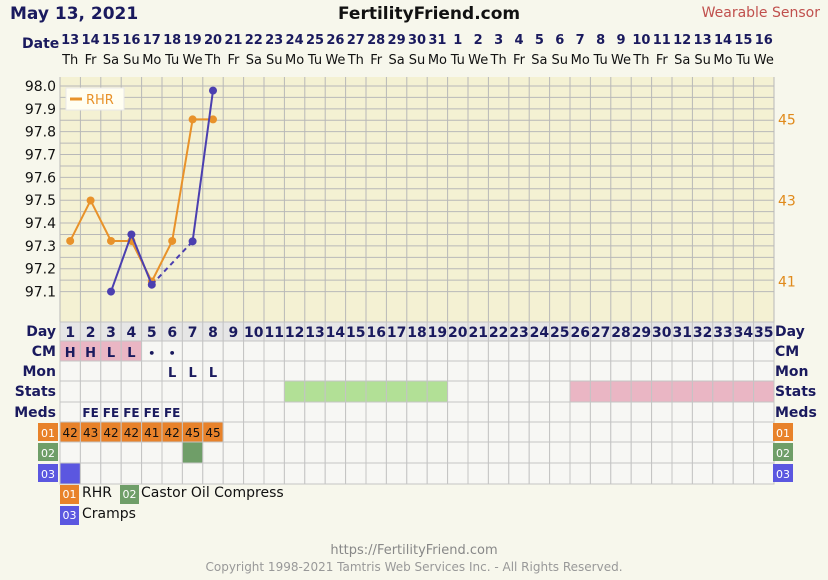  I want to click on row-label-meds-left: Meds, so click(35, 413).